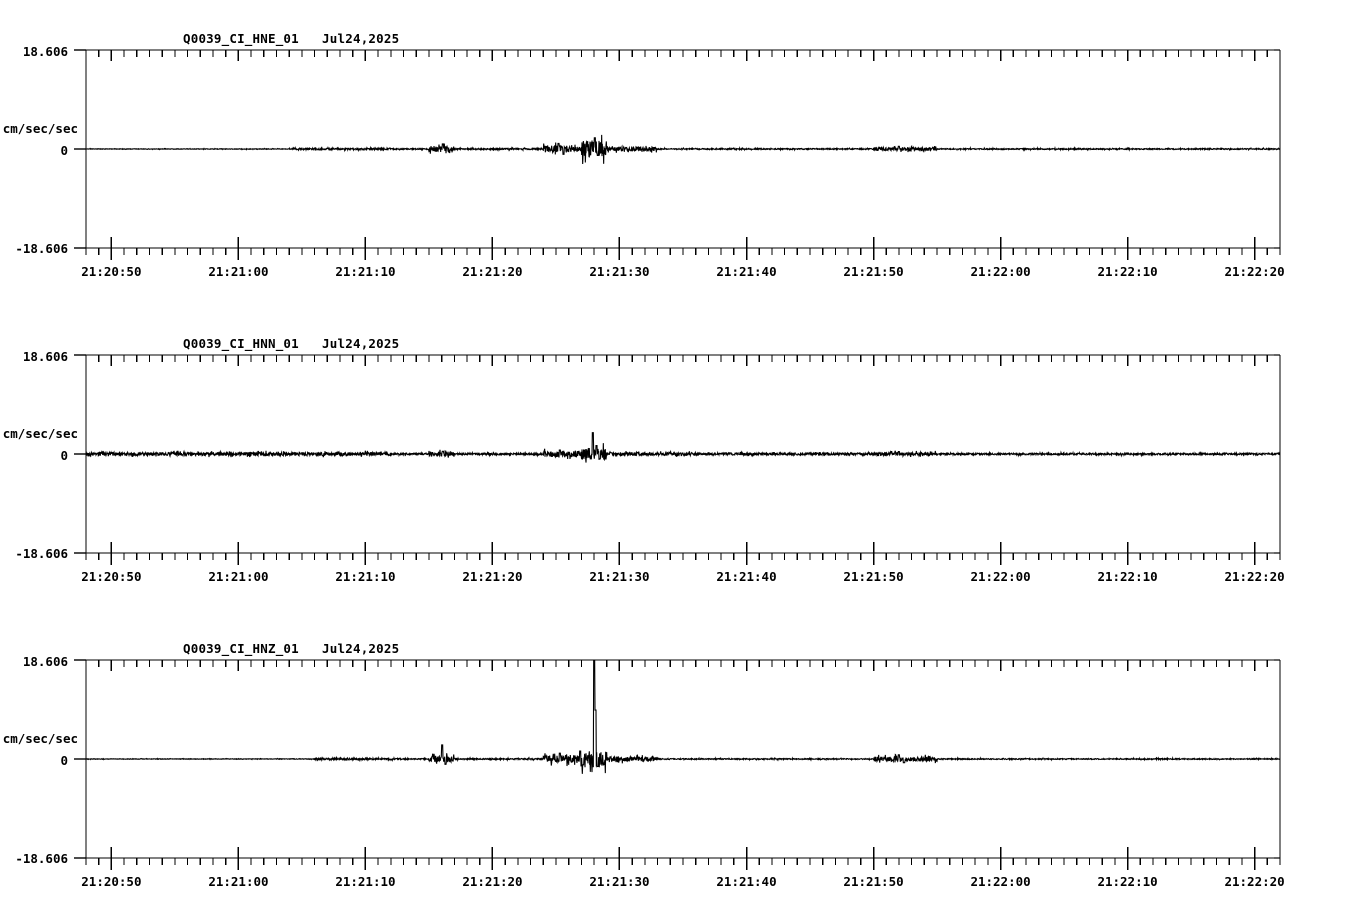 The image size is (1358, 924). Describe the element at coordinates (41, 553) in the screenshot. I see `ytick-bot-hnn: -18.606` at that location.